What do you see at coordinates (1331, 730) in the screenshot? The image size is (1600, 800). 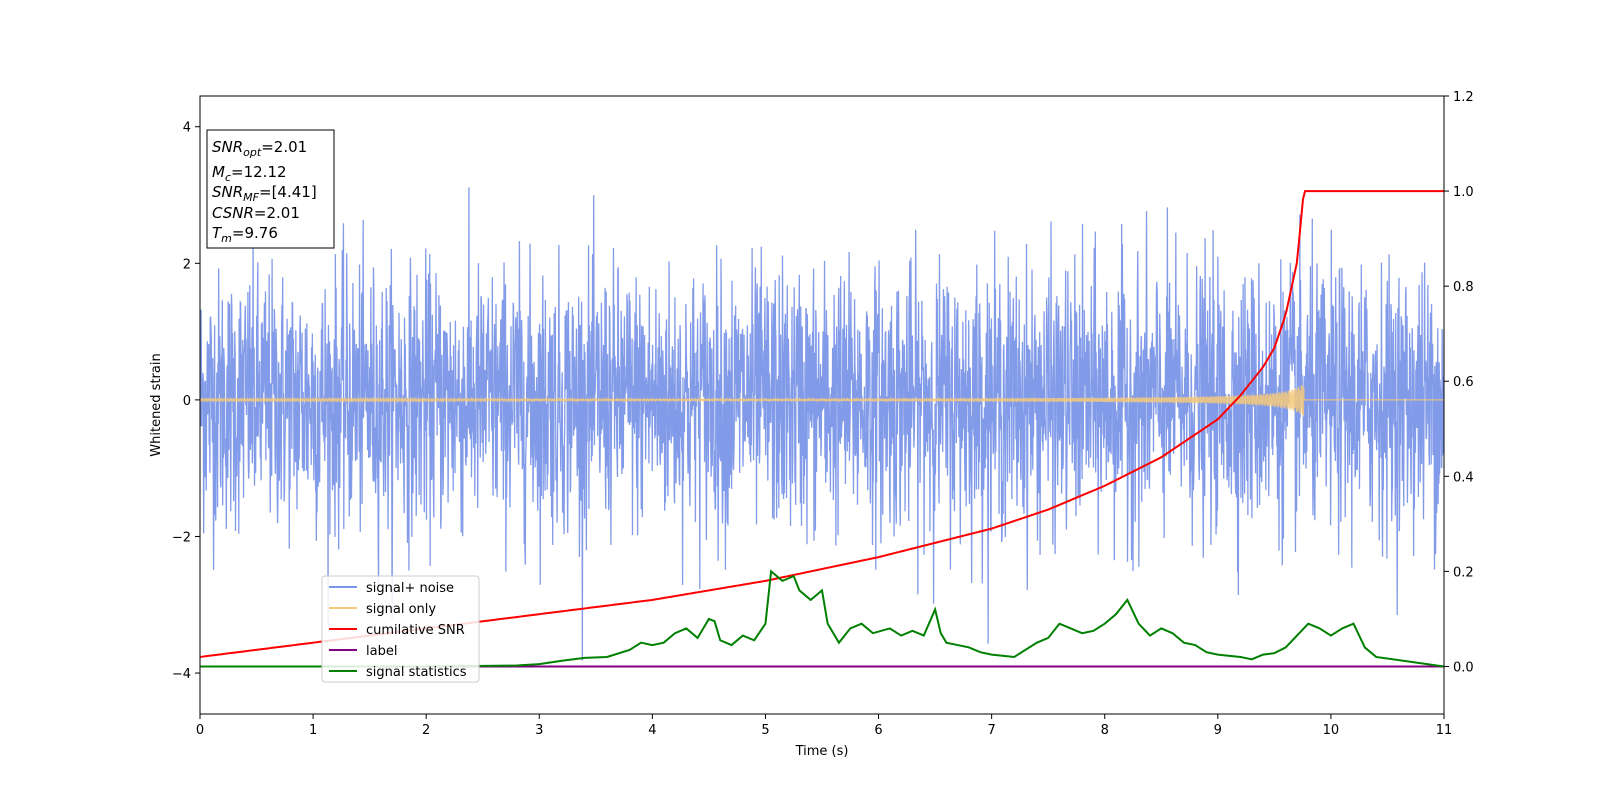 I see `x-tick-label: 10` at bounding box center [1331, 730].